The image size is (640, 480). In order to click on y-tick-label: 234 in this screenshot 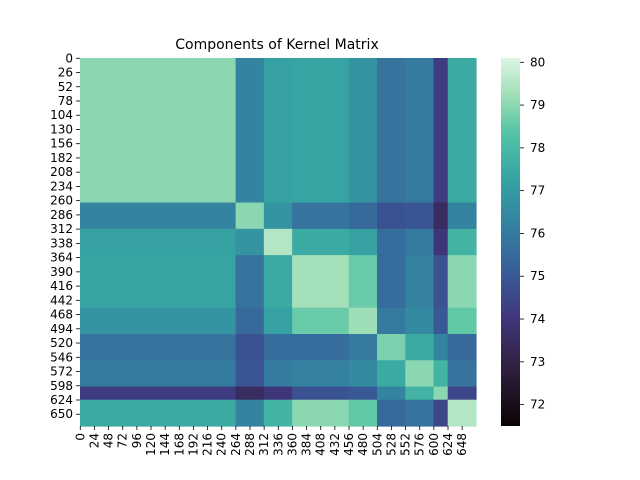, I will do `click(61, 186)`.